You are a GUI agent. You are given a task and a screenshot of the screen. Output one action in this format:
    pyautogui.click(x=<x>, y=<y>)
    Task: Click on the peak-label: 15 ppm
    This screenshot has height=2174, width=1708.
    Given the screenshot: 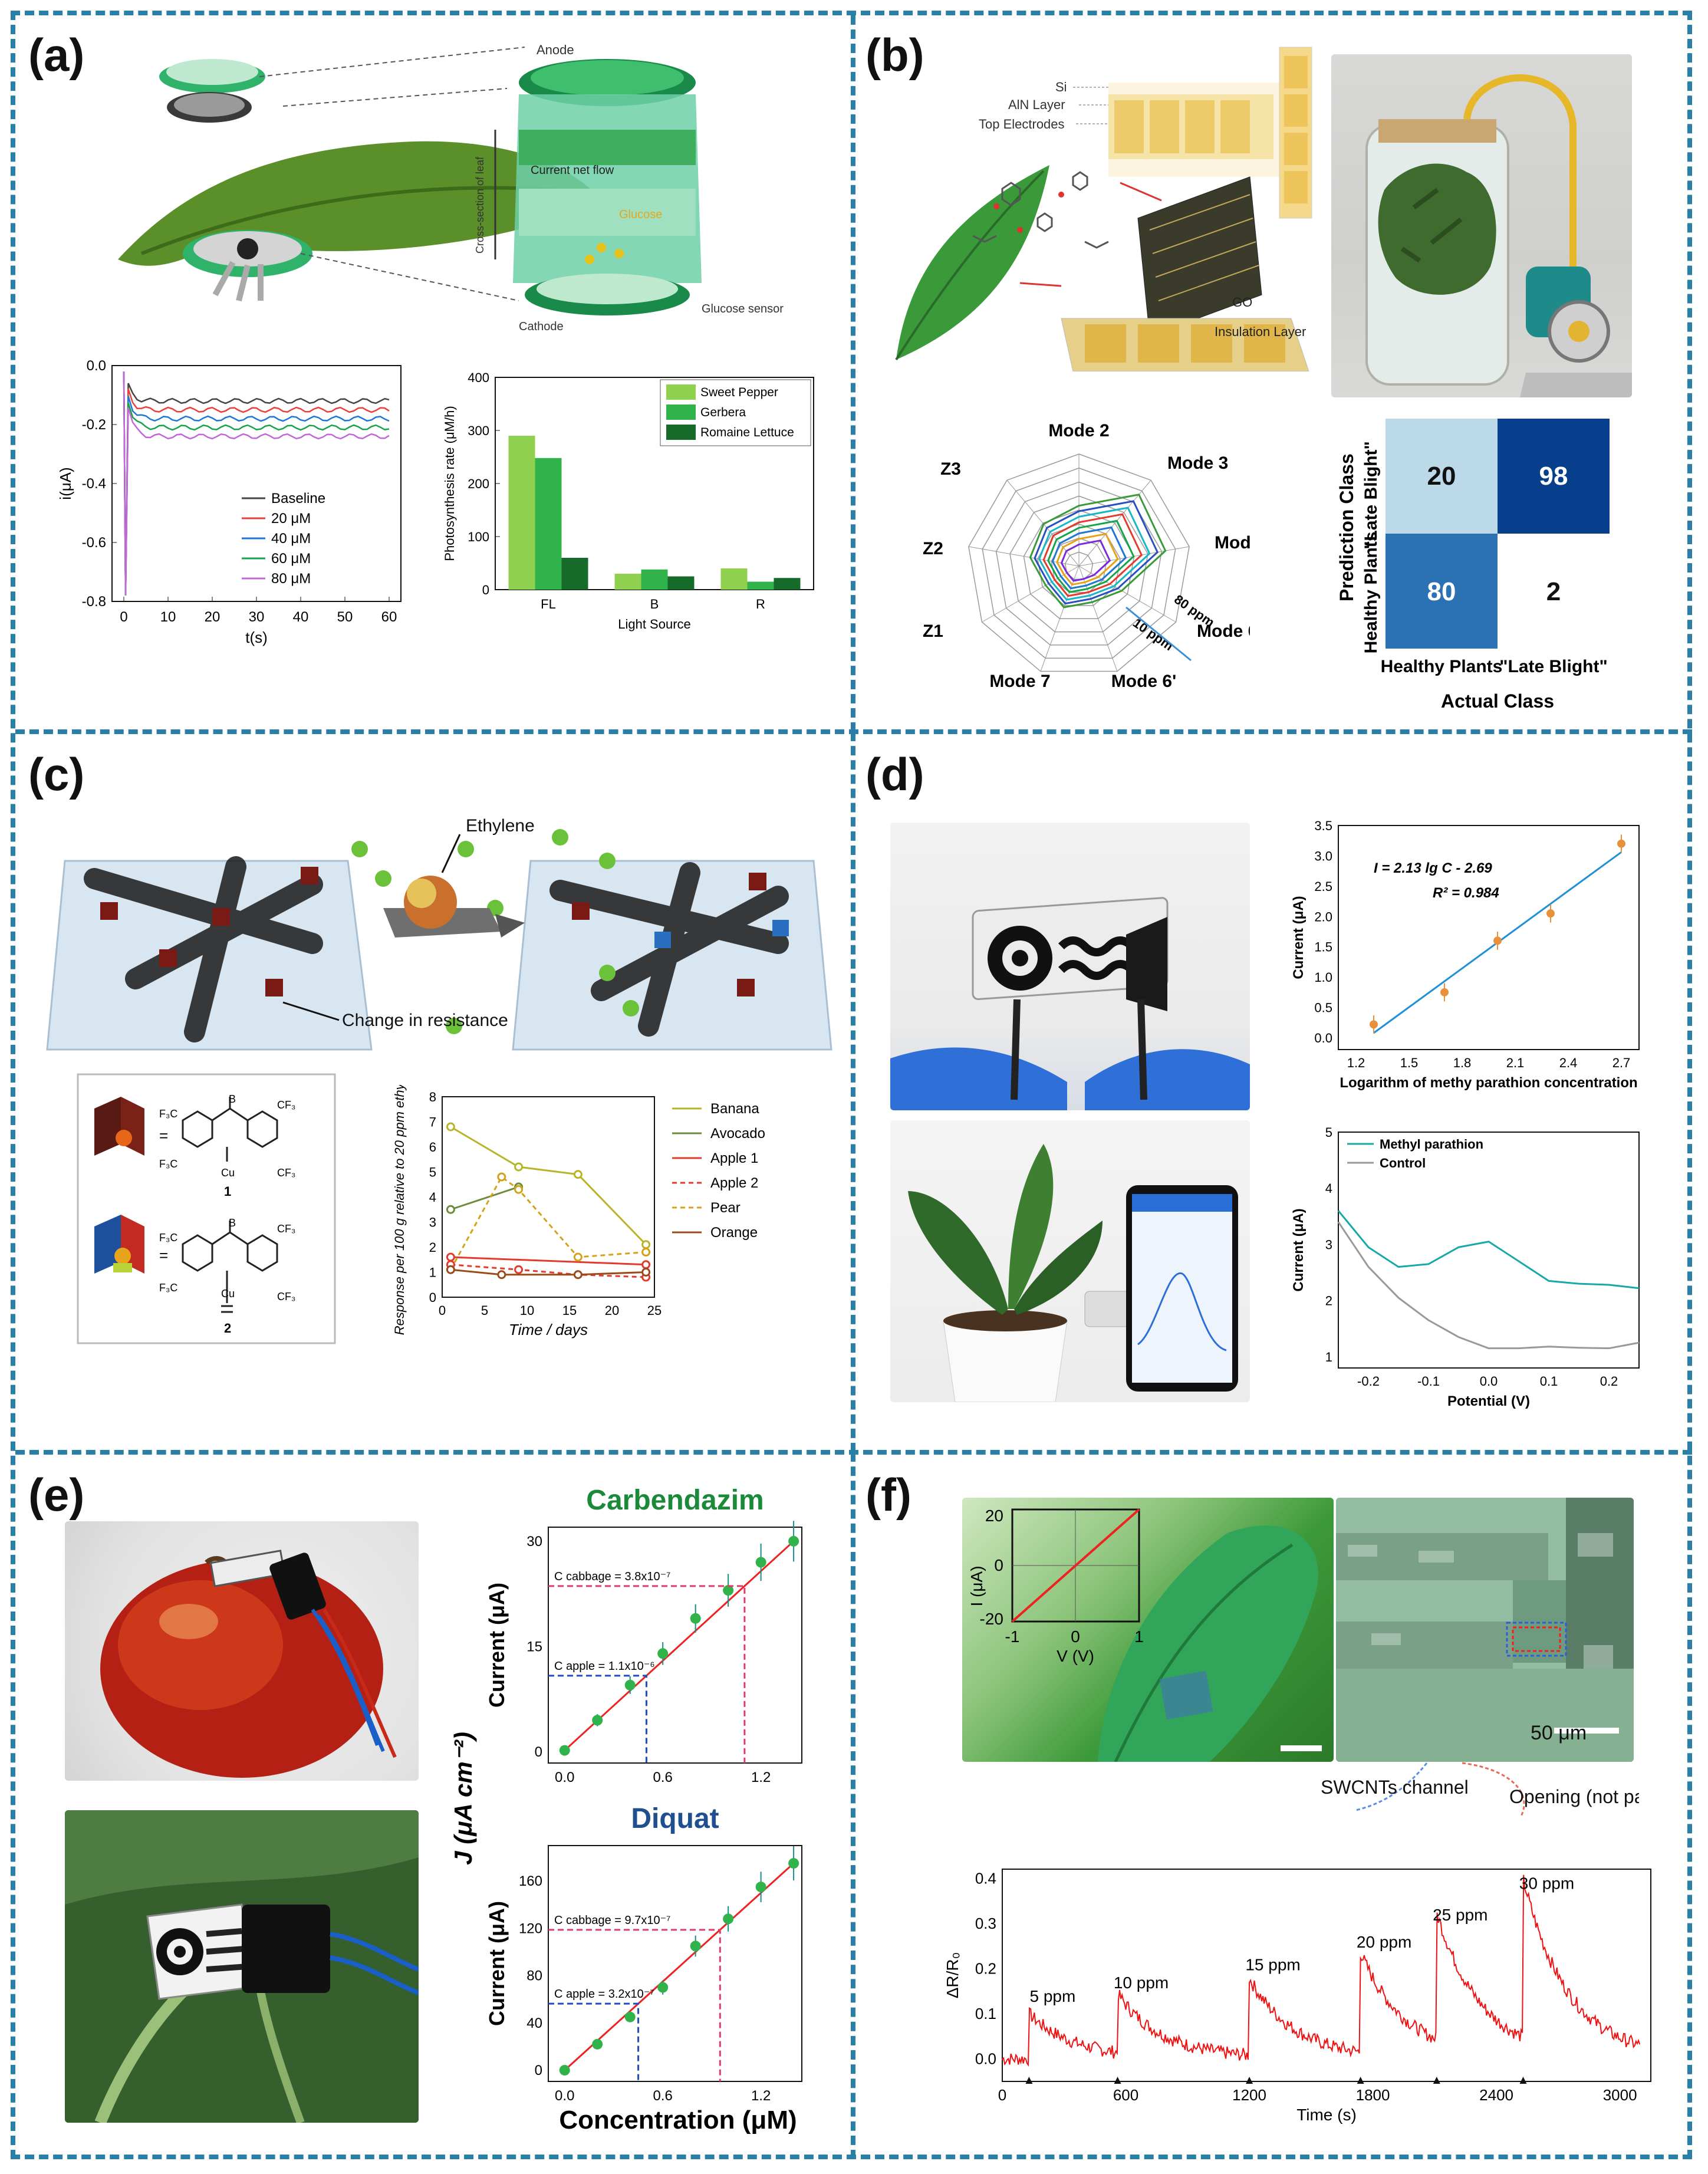 What is the action you would take?
    pyautogui.click(x=1272, y=1964)
    